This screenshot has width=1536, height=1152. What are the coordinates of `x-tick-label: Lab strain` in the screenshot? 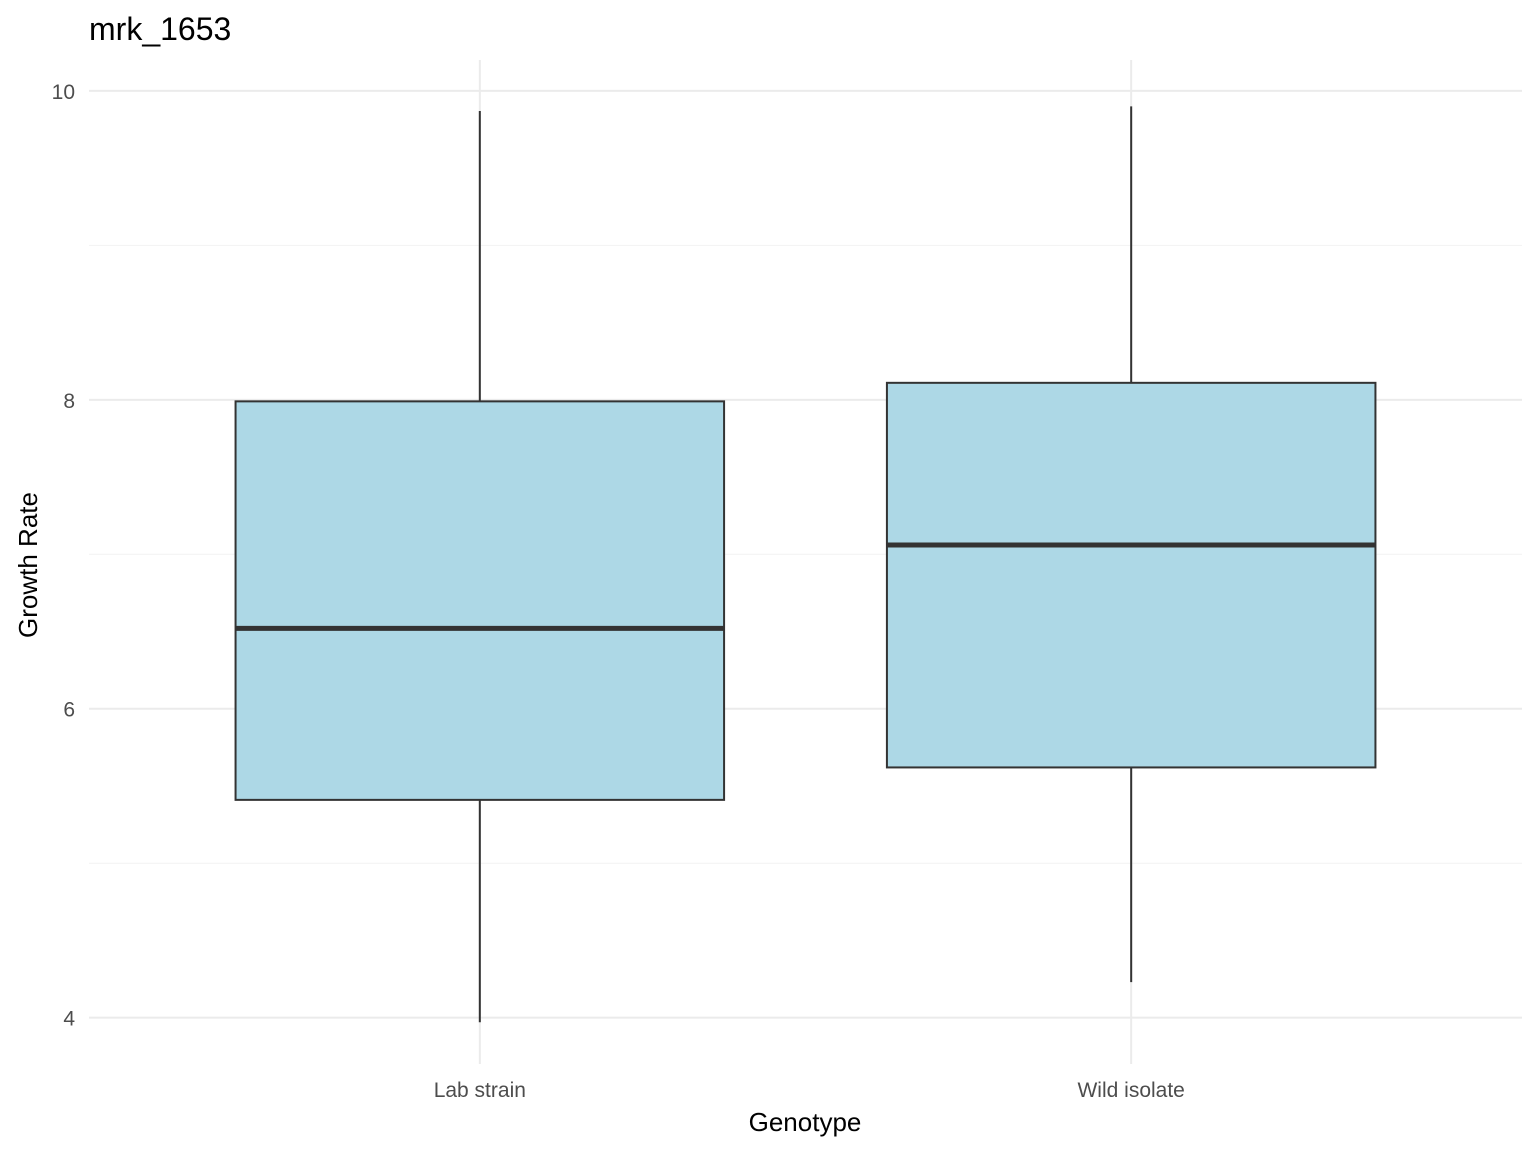 It's located at (480, 1090).